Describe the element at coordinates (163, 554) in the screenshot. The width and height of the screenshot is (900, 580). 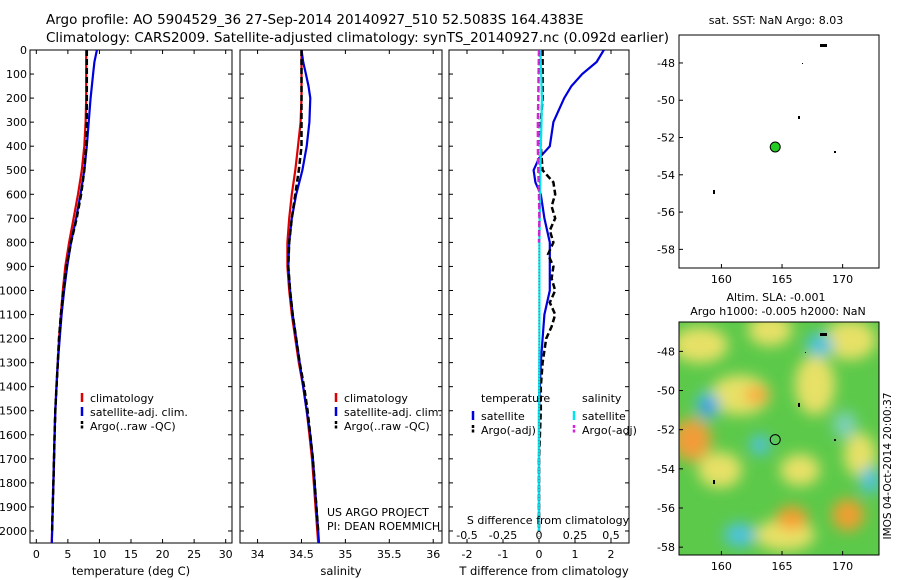
I see `temperature-xtick-label: 20` at that location.